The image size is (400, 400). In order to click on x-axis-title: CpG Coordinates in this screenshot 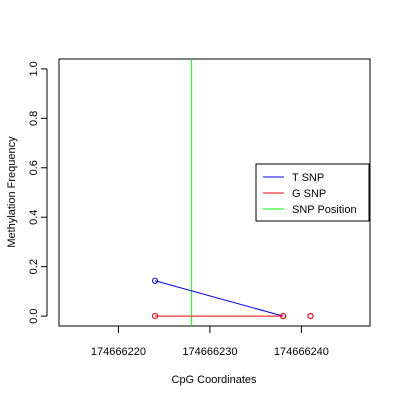, I will do `click(214, 380)`.